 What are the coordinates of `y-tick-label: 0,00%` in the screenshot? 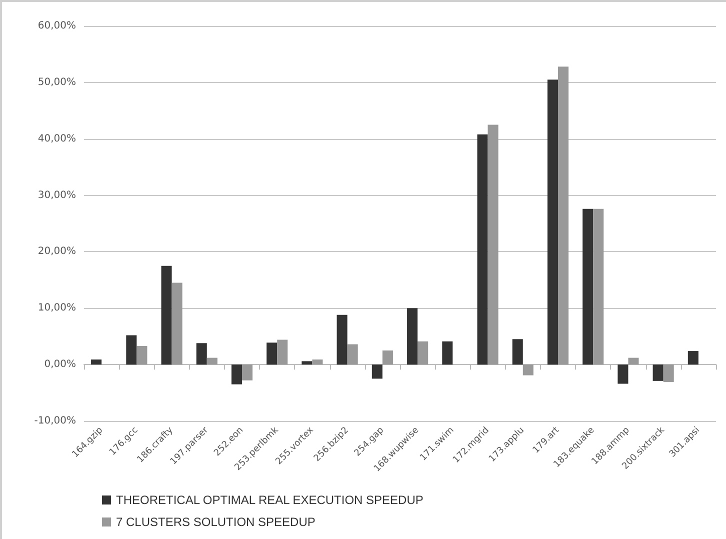 It's located at (60, 364).